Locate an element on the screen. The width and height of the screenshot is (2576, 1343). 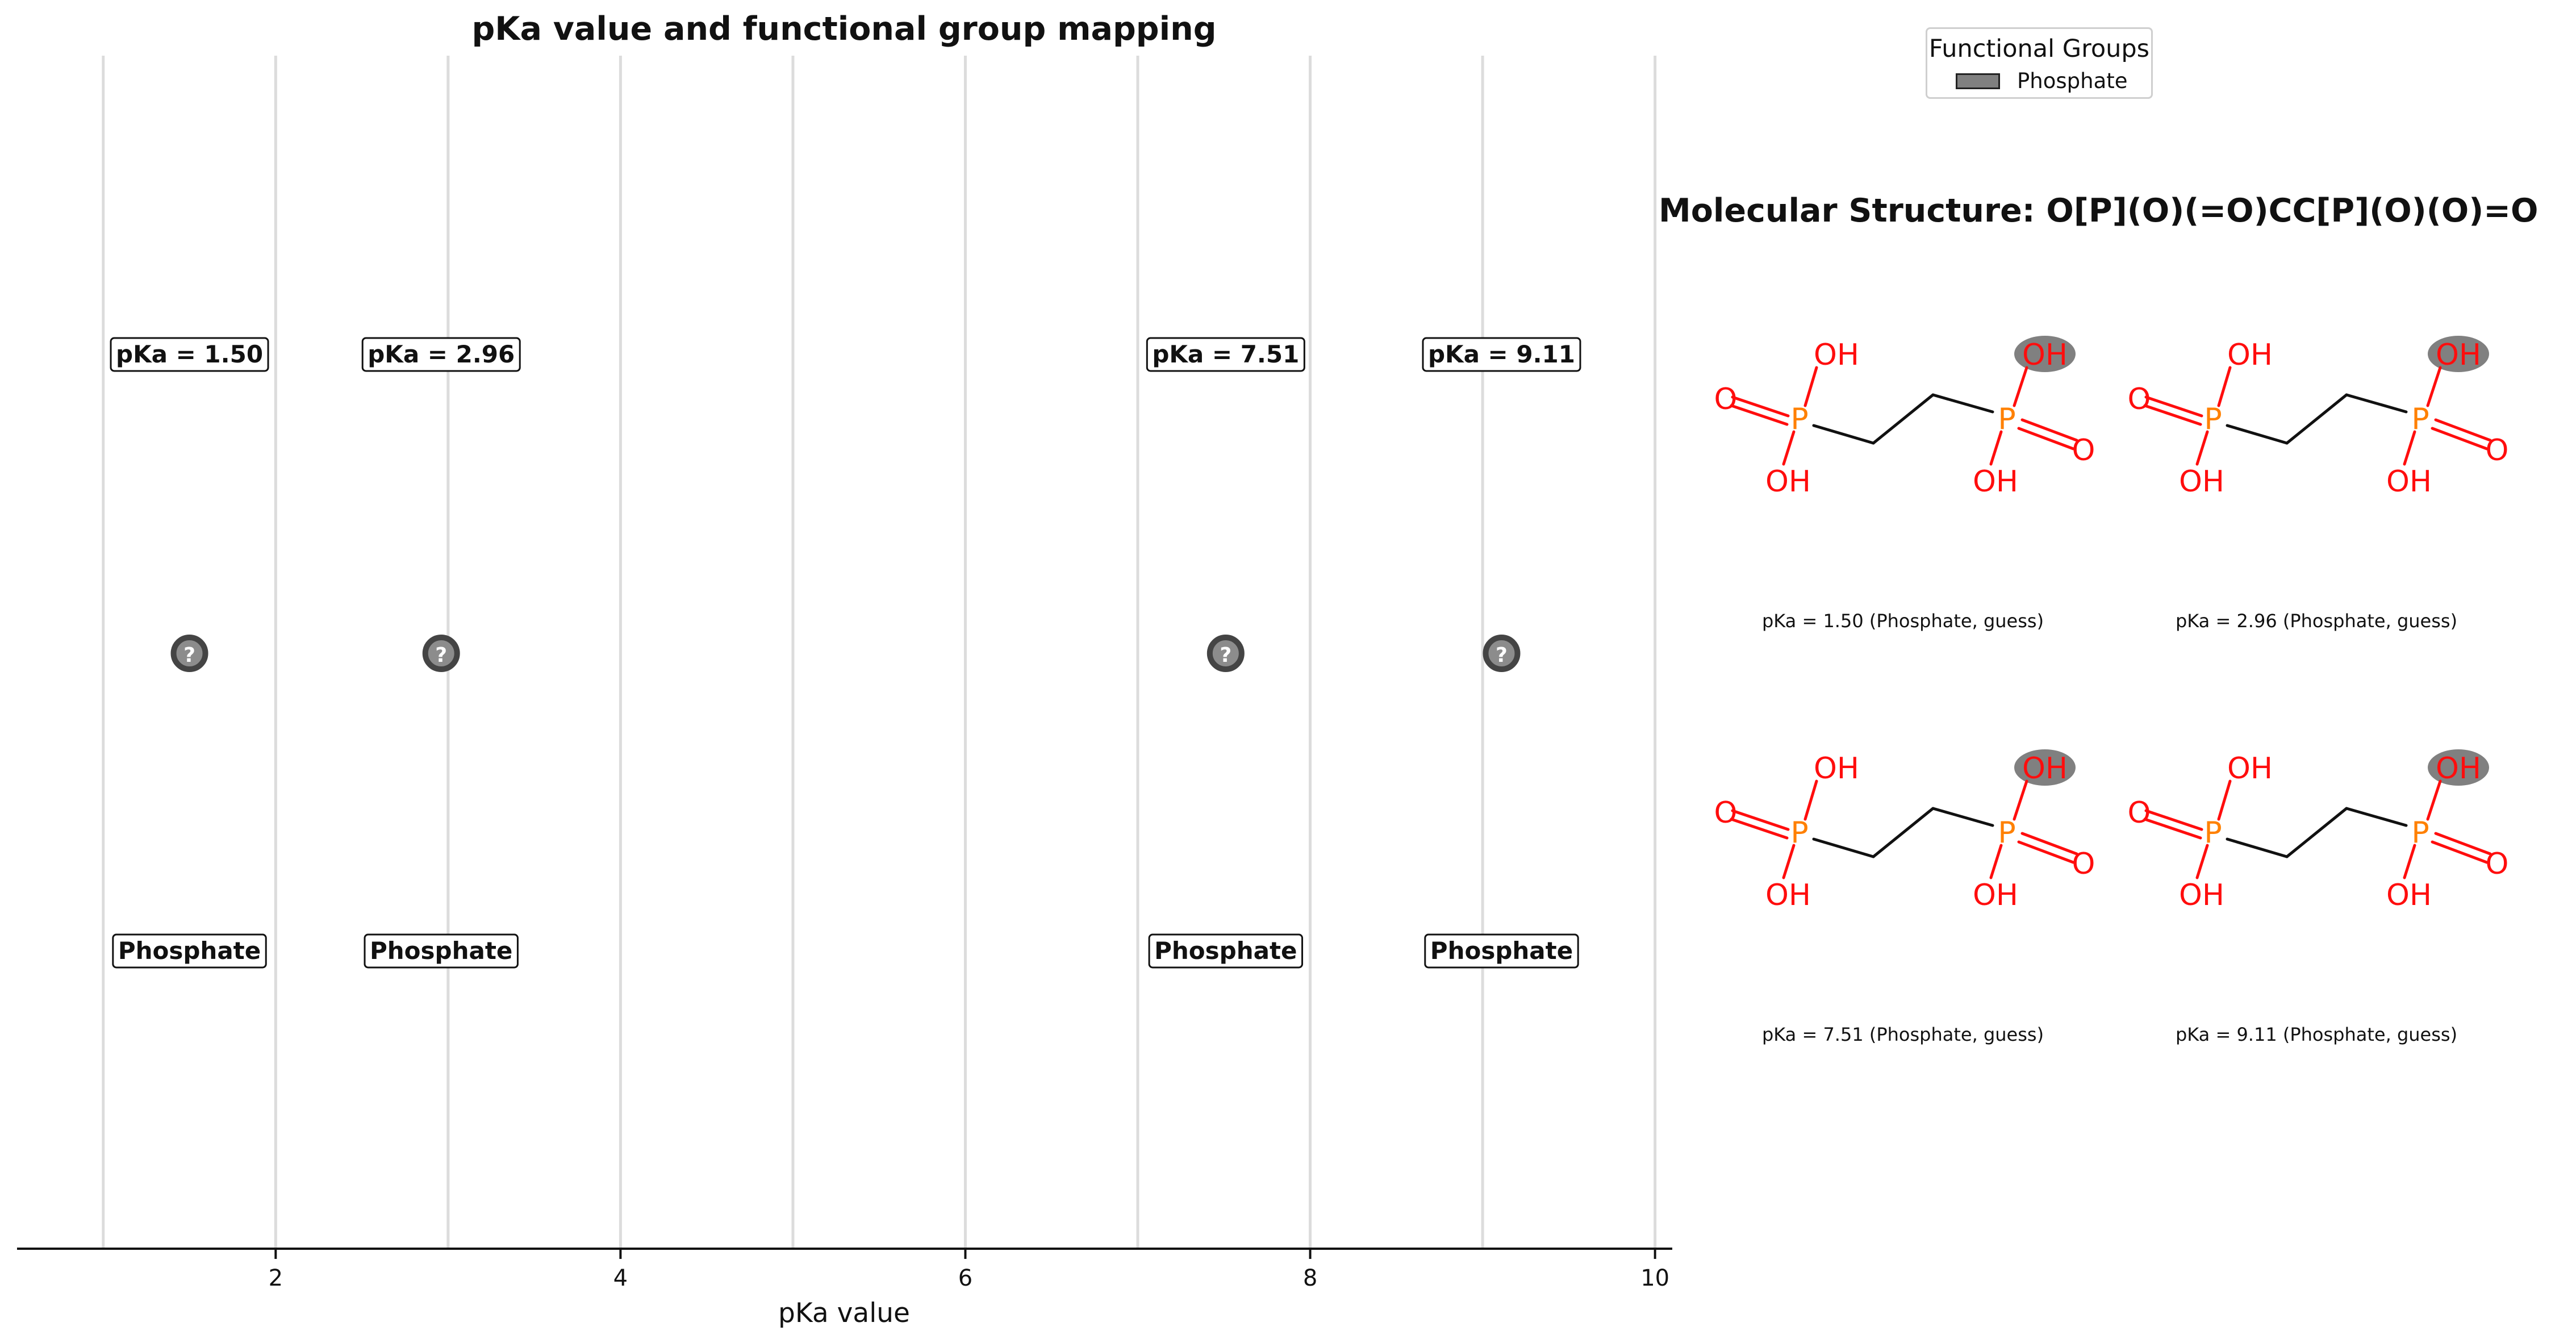
legend-title: Functional Groups is located at coordinates (2039, 49).